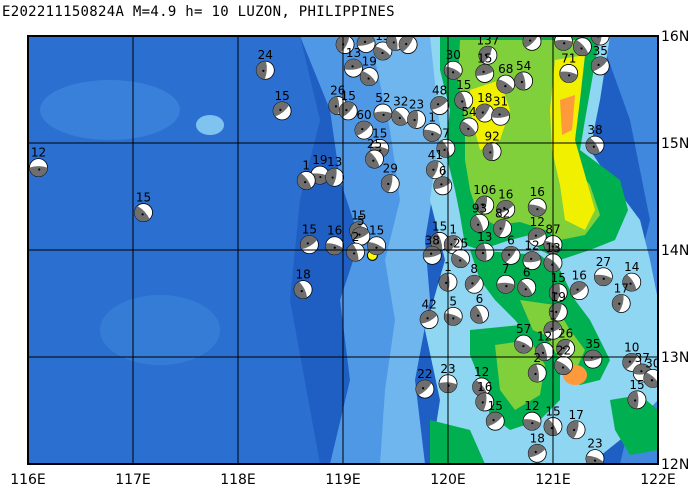 The image size is (697, 494). What do you see at coordinates (603, 271) in the screenshot?
I see `focal-mechanism: 27` at bounding box center [603, 271].